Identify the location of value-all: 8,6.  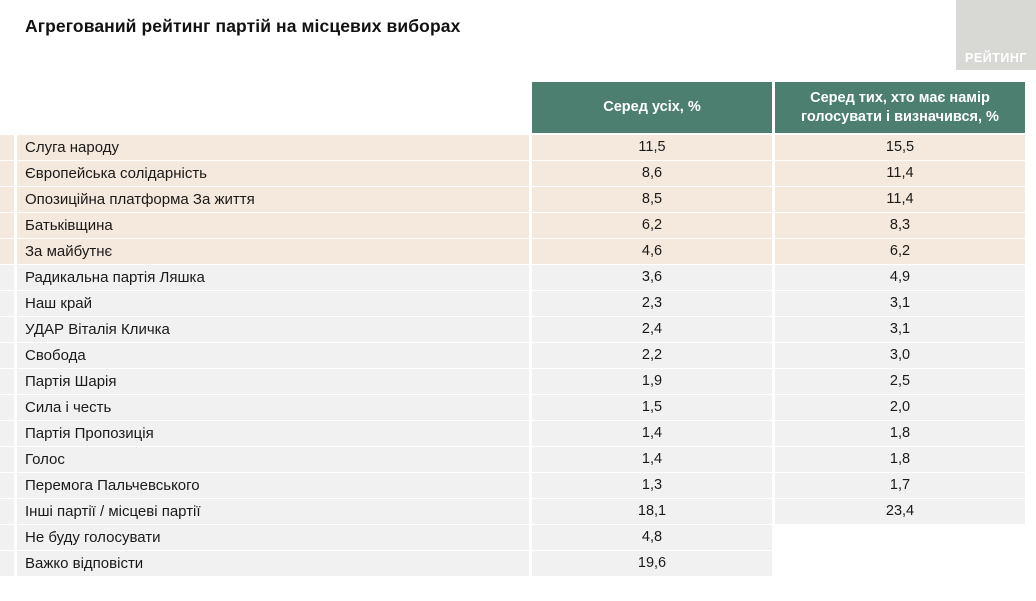
(652, 173).